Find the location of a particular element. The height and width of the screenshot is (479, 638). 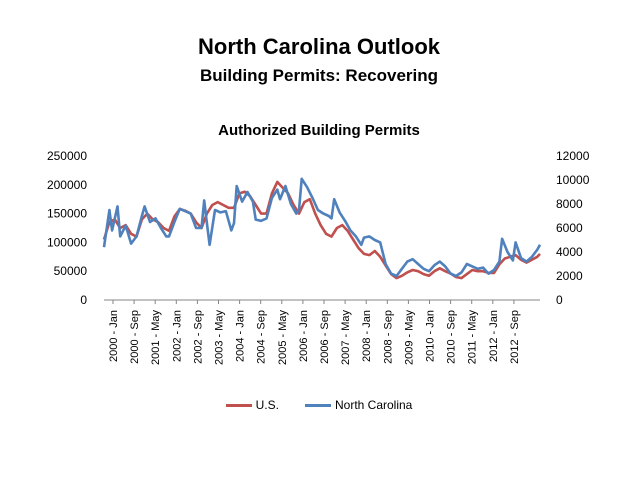

chart-title: Authorized Building Permits is located at coordinates (319, 130).